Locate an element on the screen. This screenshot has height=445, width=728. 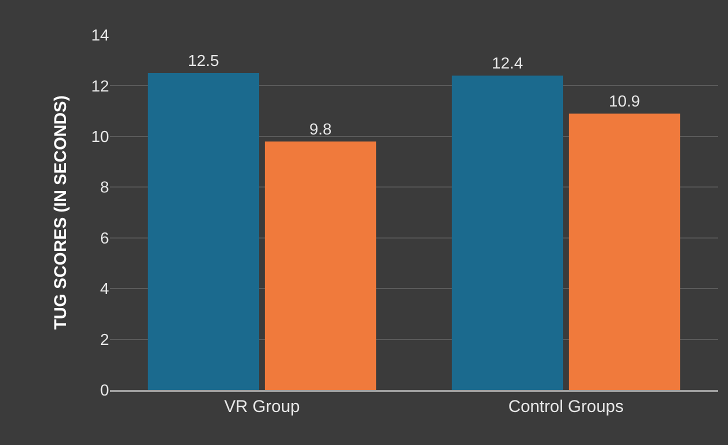
x-tick-label: Control Groups is located at coordinates (566, 406).